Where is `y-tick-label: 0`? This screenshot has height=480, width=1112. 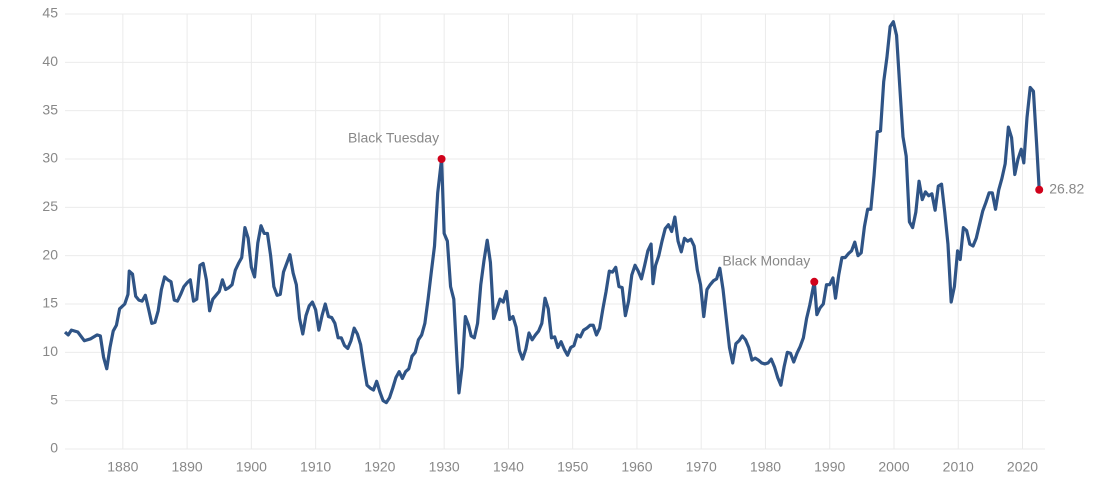 y-tick-label: 0 is located at coordinates (54, 448).